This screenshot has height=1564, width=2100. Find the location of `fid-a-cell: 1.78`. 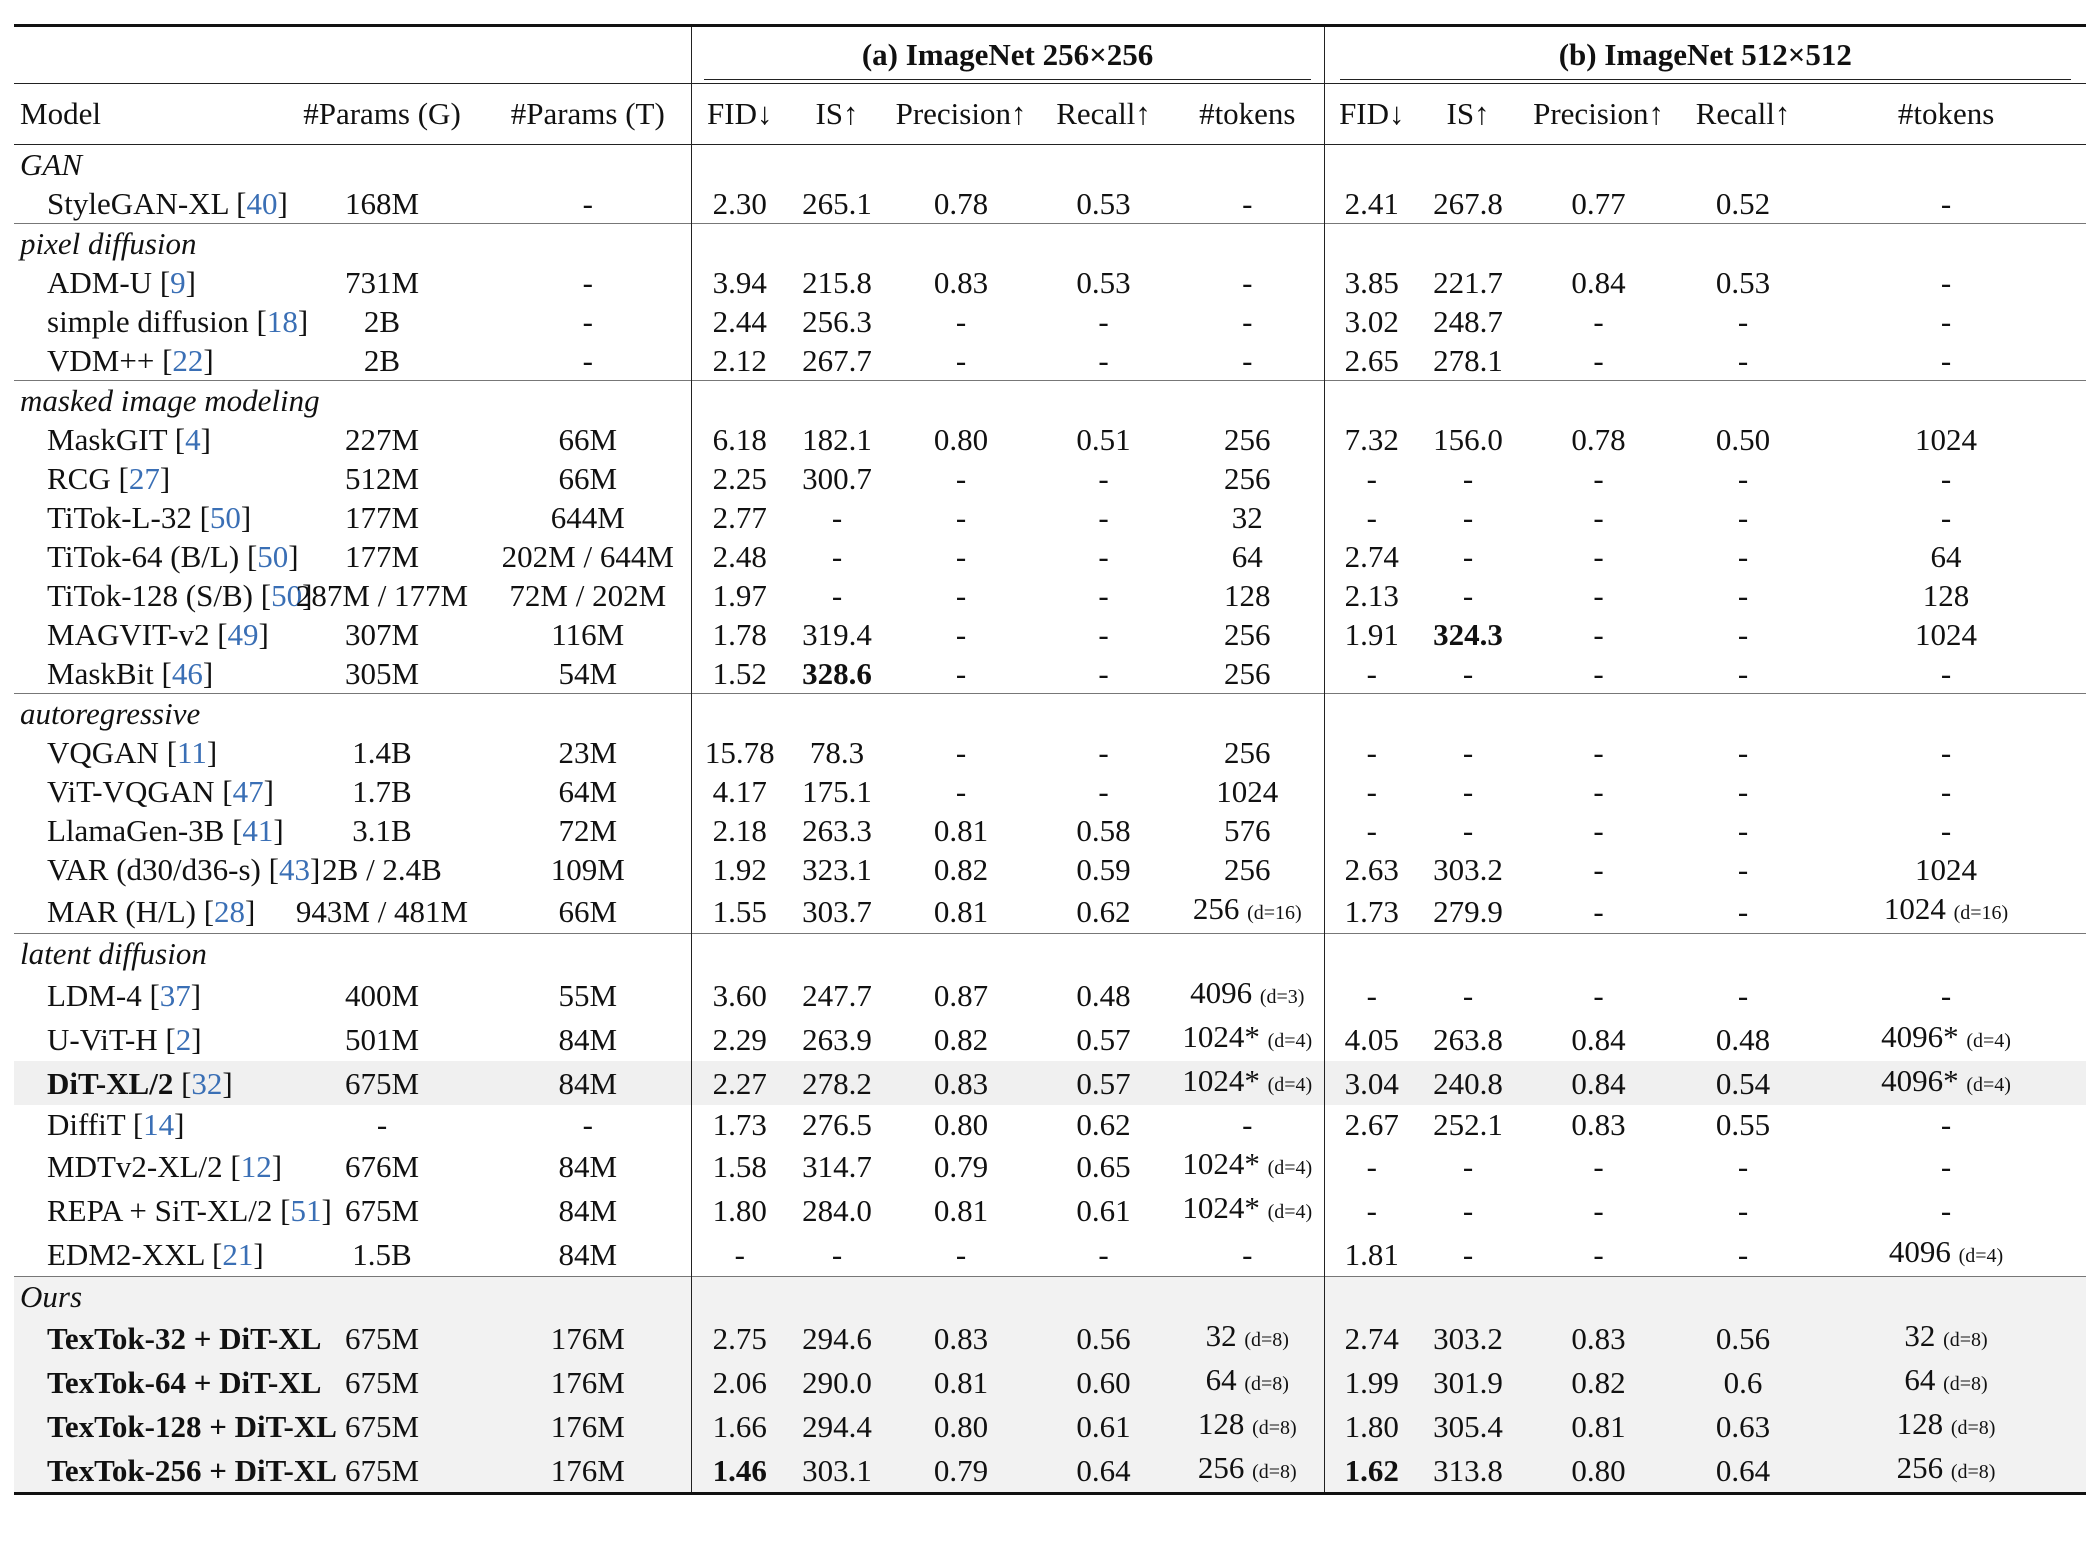

fid-a-cell: 1.78 is located at coordinates (739, 634).